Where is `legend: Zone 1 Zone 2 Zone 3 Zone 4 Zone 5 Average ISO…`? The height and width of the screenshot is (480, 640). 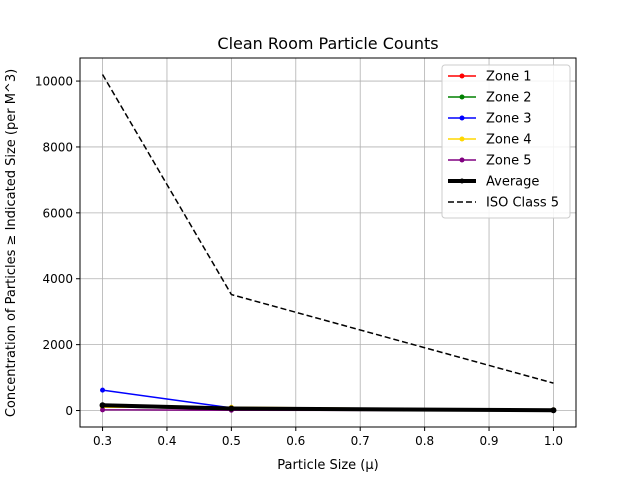
legend: Zone 1 Zone 2 Zone 3 Zone 4 Zone 5 Average ISO… is located at coordinates (506, 141).